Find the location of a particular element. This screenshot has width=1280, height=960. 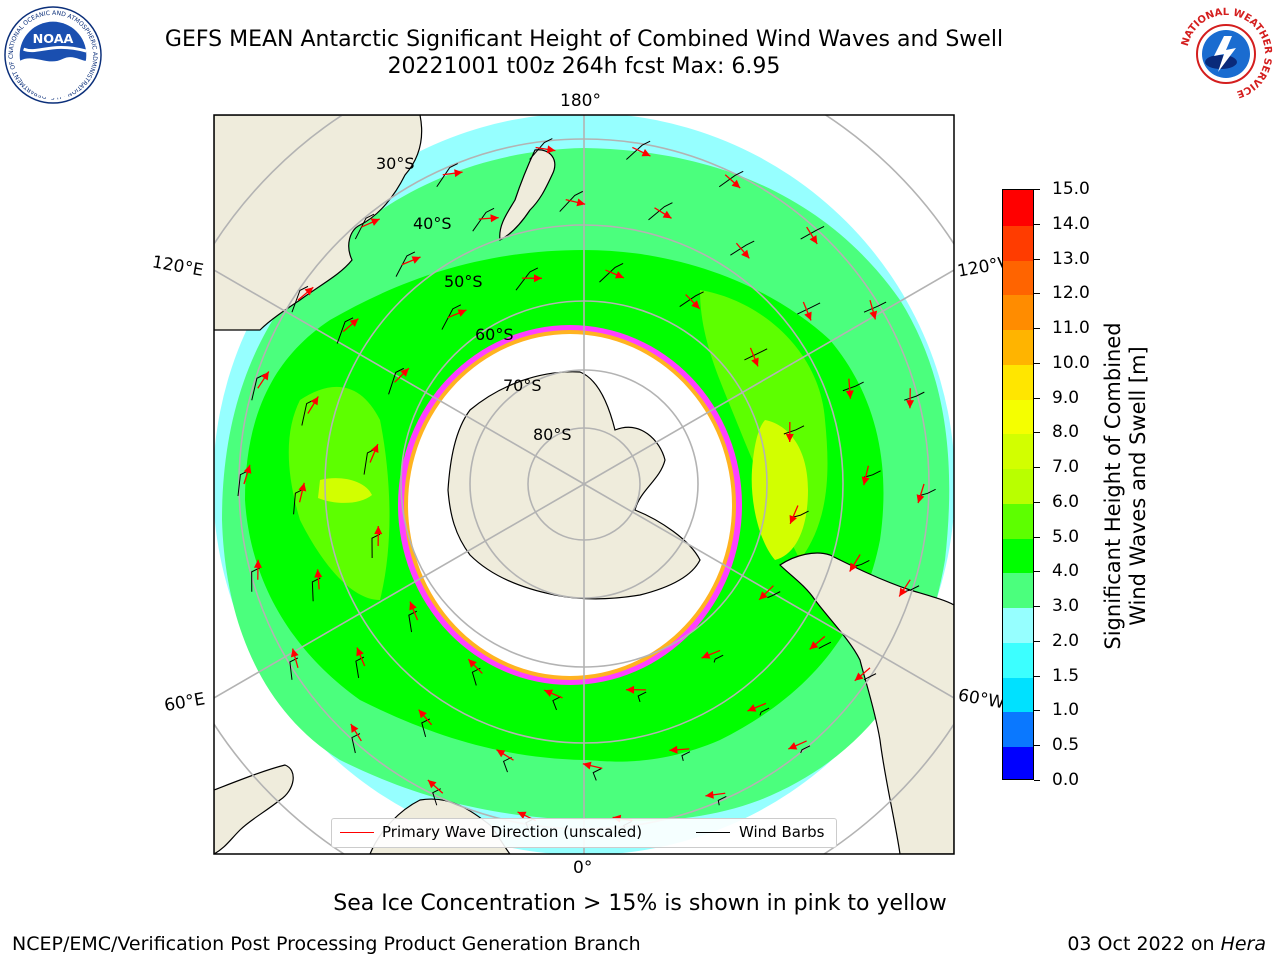

antarctica is located at coordinates (574, 485).